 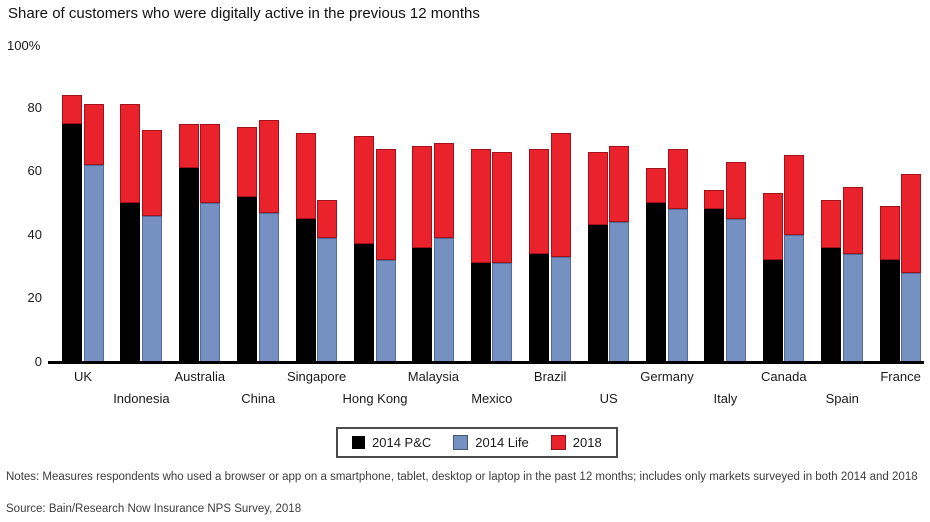 I want to click on x-label-China: China, so click(x=258, y=398).